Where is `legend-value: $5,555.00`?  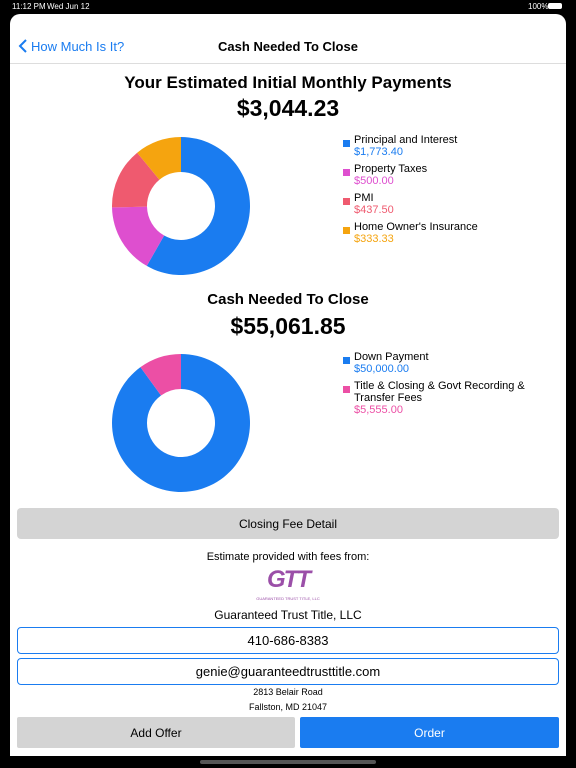
legend-value: $5,555.00 is located at coordinates (378, 410).